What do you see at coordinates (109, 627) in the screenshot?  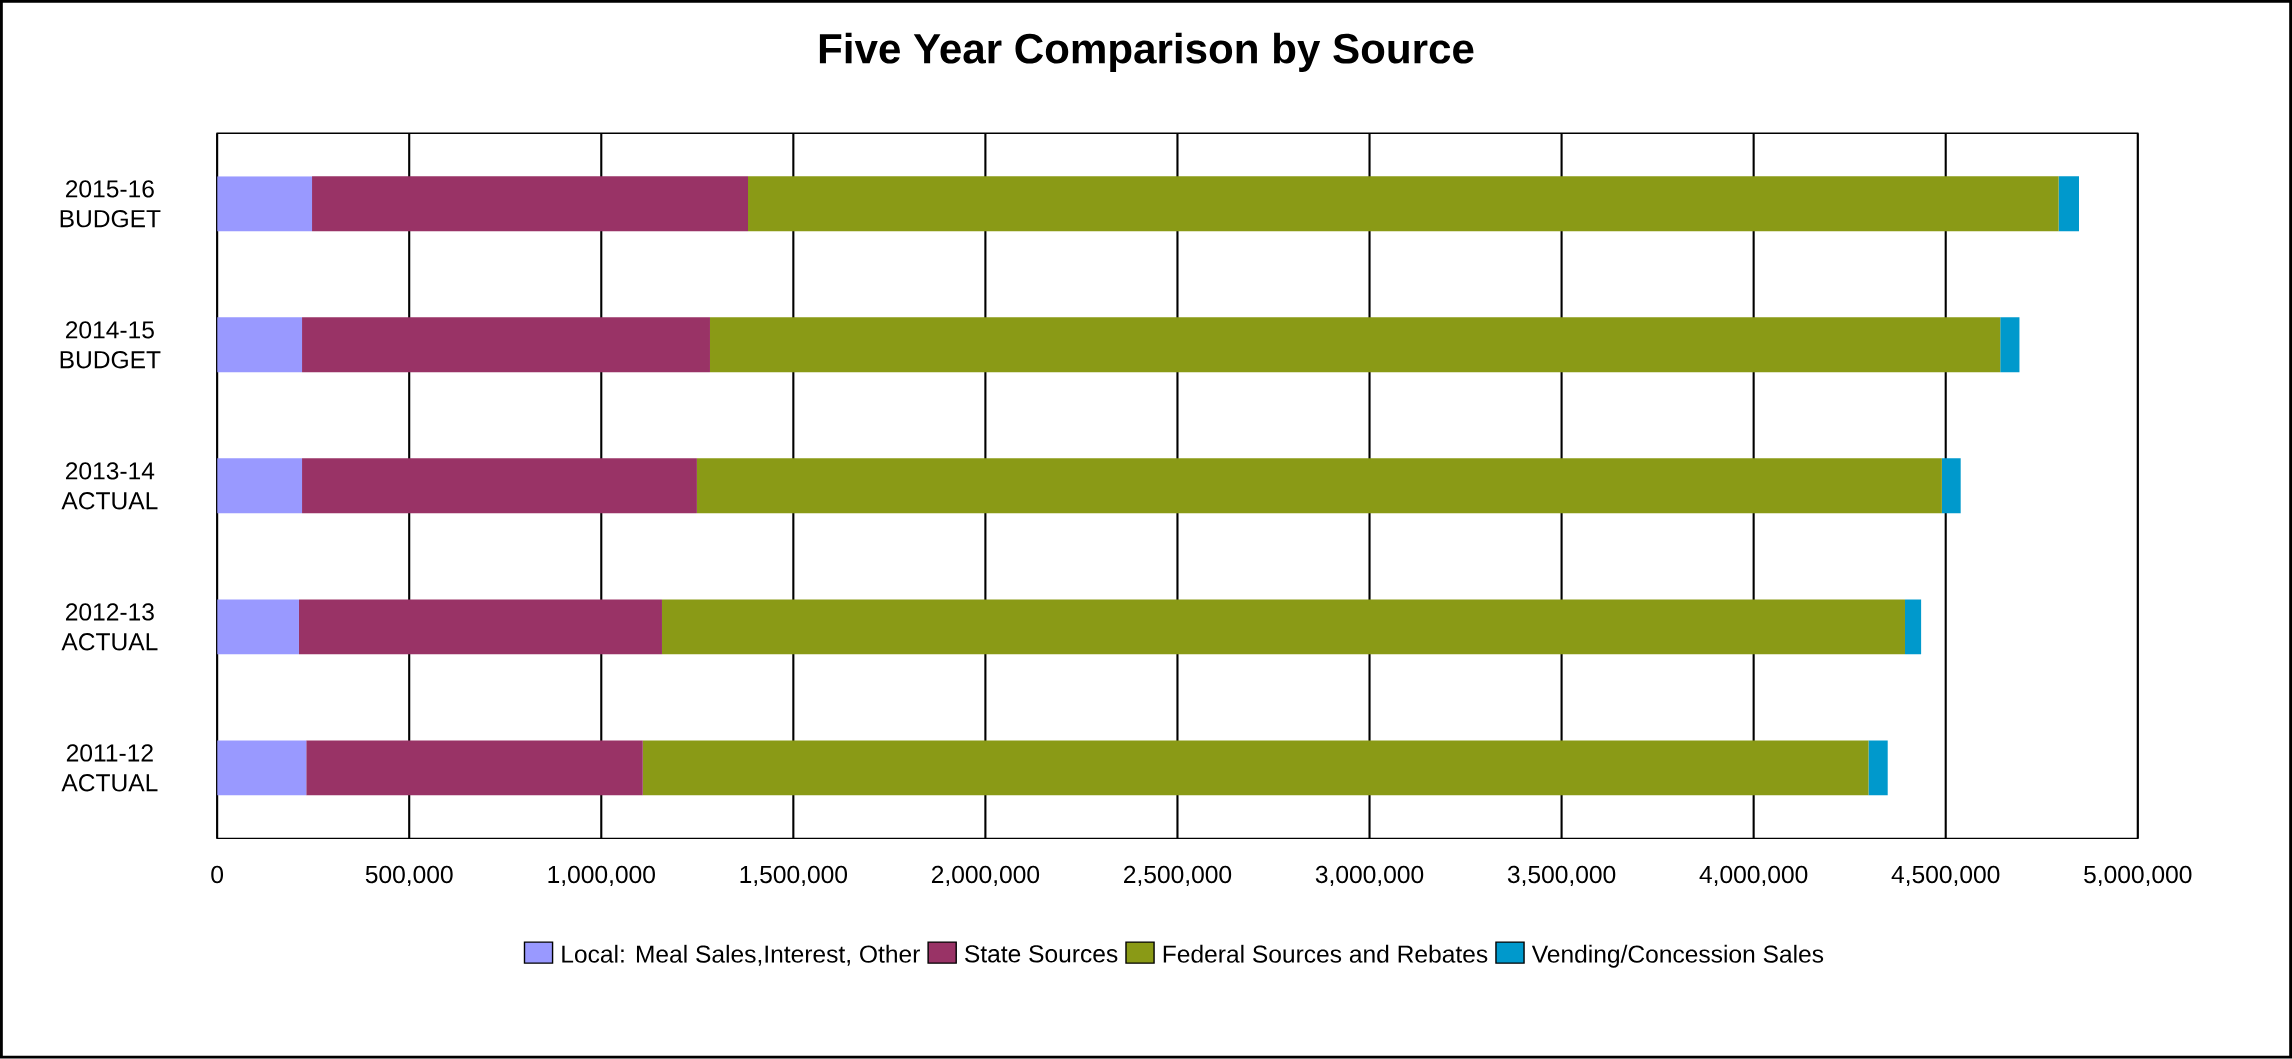 I see `y-tick-label: 2012-13 ACTUAL` at bounding box center [109, 627].